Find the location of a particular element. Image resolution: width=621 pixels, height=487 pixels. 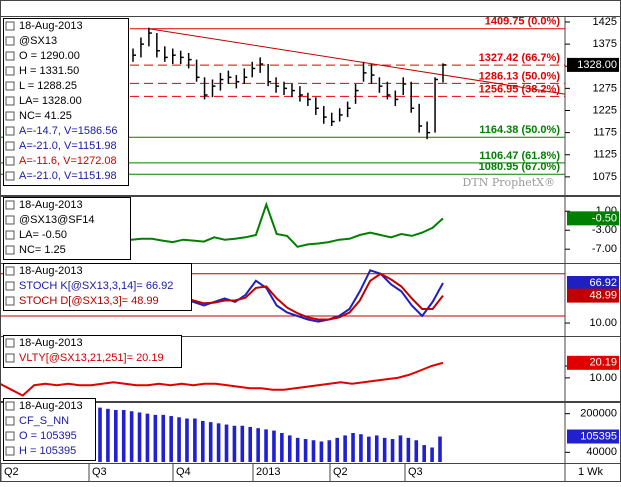

last-value-label: 66.92 is located at coordinates (603, 283).